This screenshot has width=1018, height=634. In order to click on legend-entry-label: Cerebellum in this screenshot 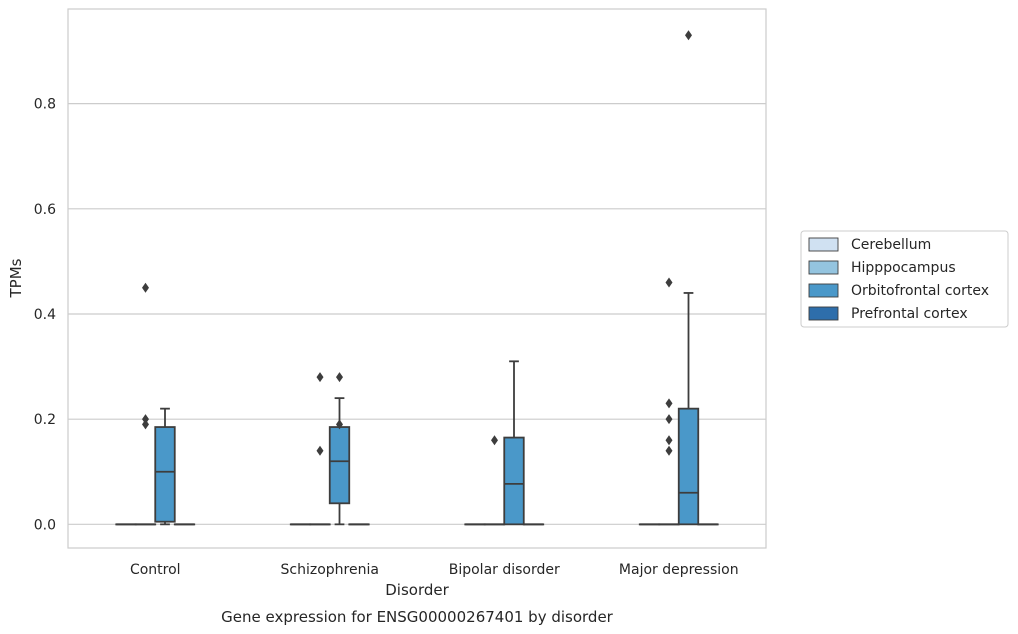, I will do `click(891, 245)`.